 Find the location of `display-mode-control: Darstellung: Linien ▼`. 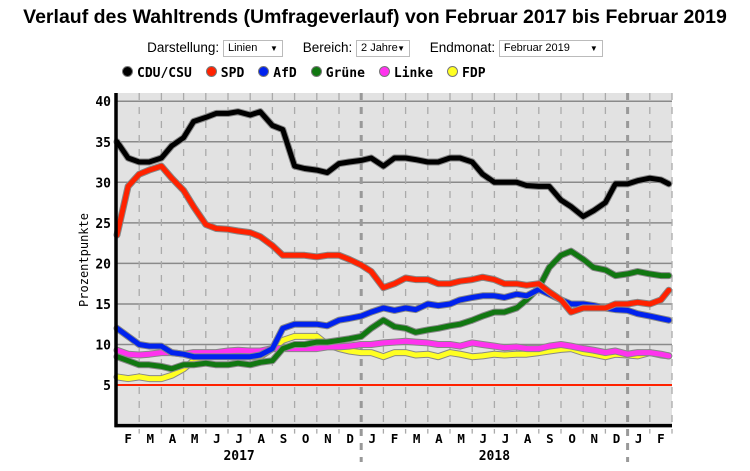

display-mode-control: Darstellung: Linien ▼ is located at coordinates (215, 48).